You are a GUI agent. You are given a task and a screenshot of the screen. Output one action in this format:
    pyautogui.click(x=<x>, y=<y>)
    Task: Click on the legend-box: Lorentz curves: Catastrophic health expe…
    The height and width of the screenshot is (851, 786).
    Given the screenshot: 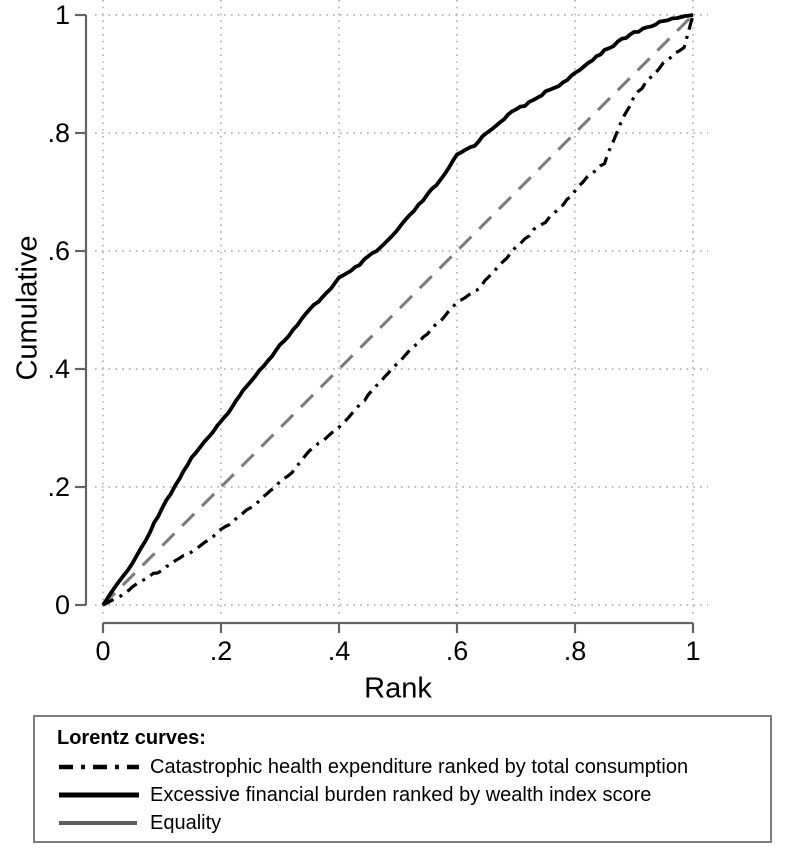 What is the action you would take?
    pyautogui.click(x=402, y=779)
    